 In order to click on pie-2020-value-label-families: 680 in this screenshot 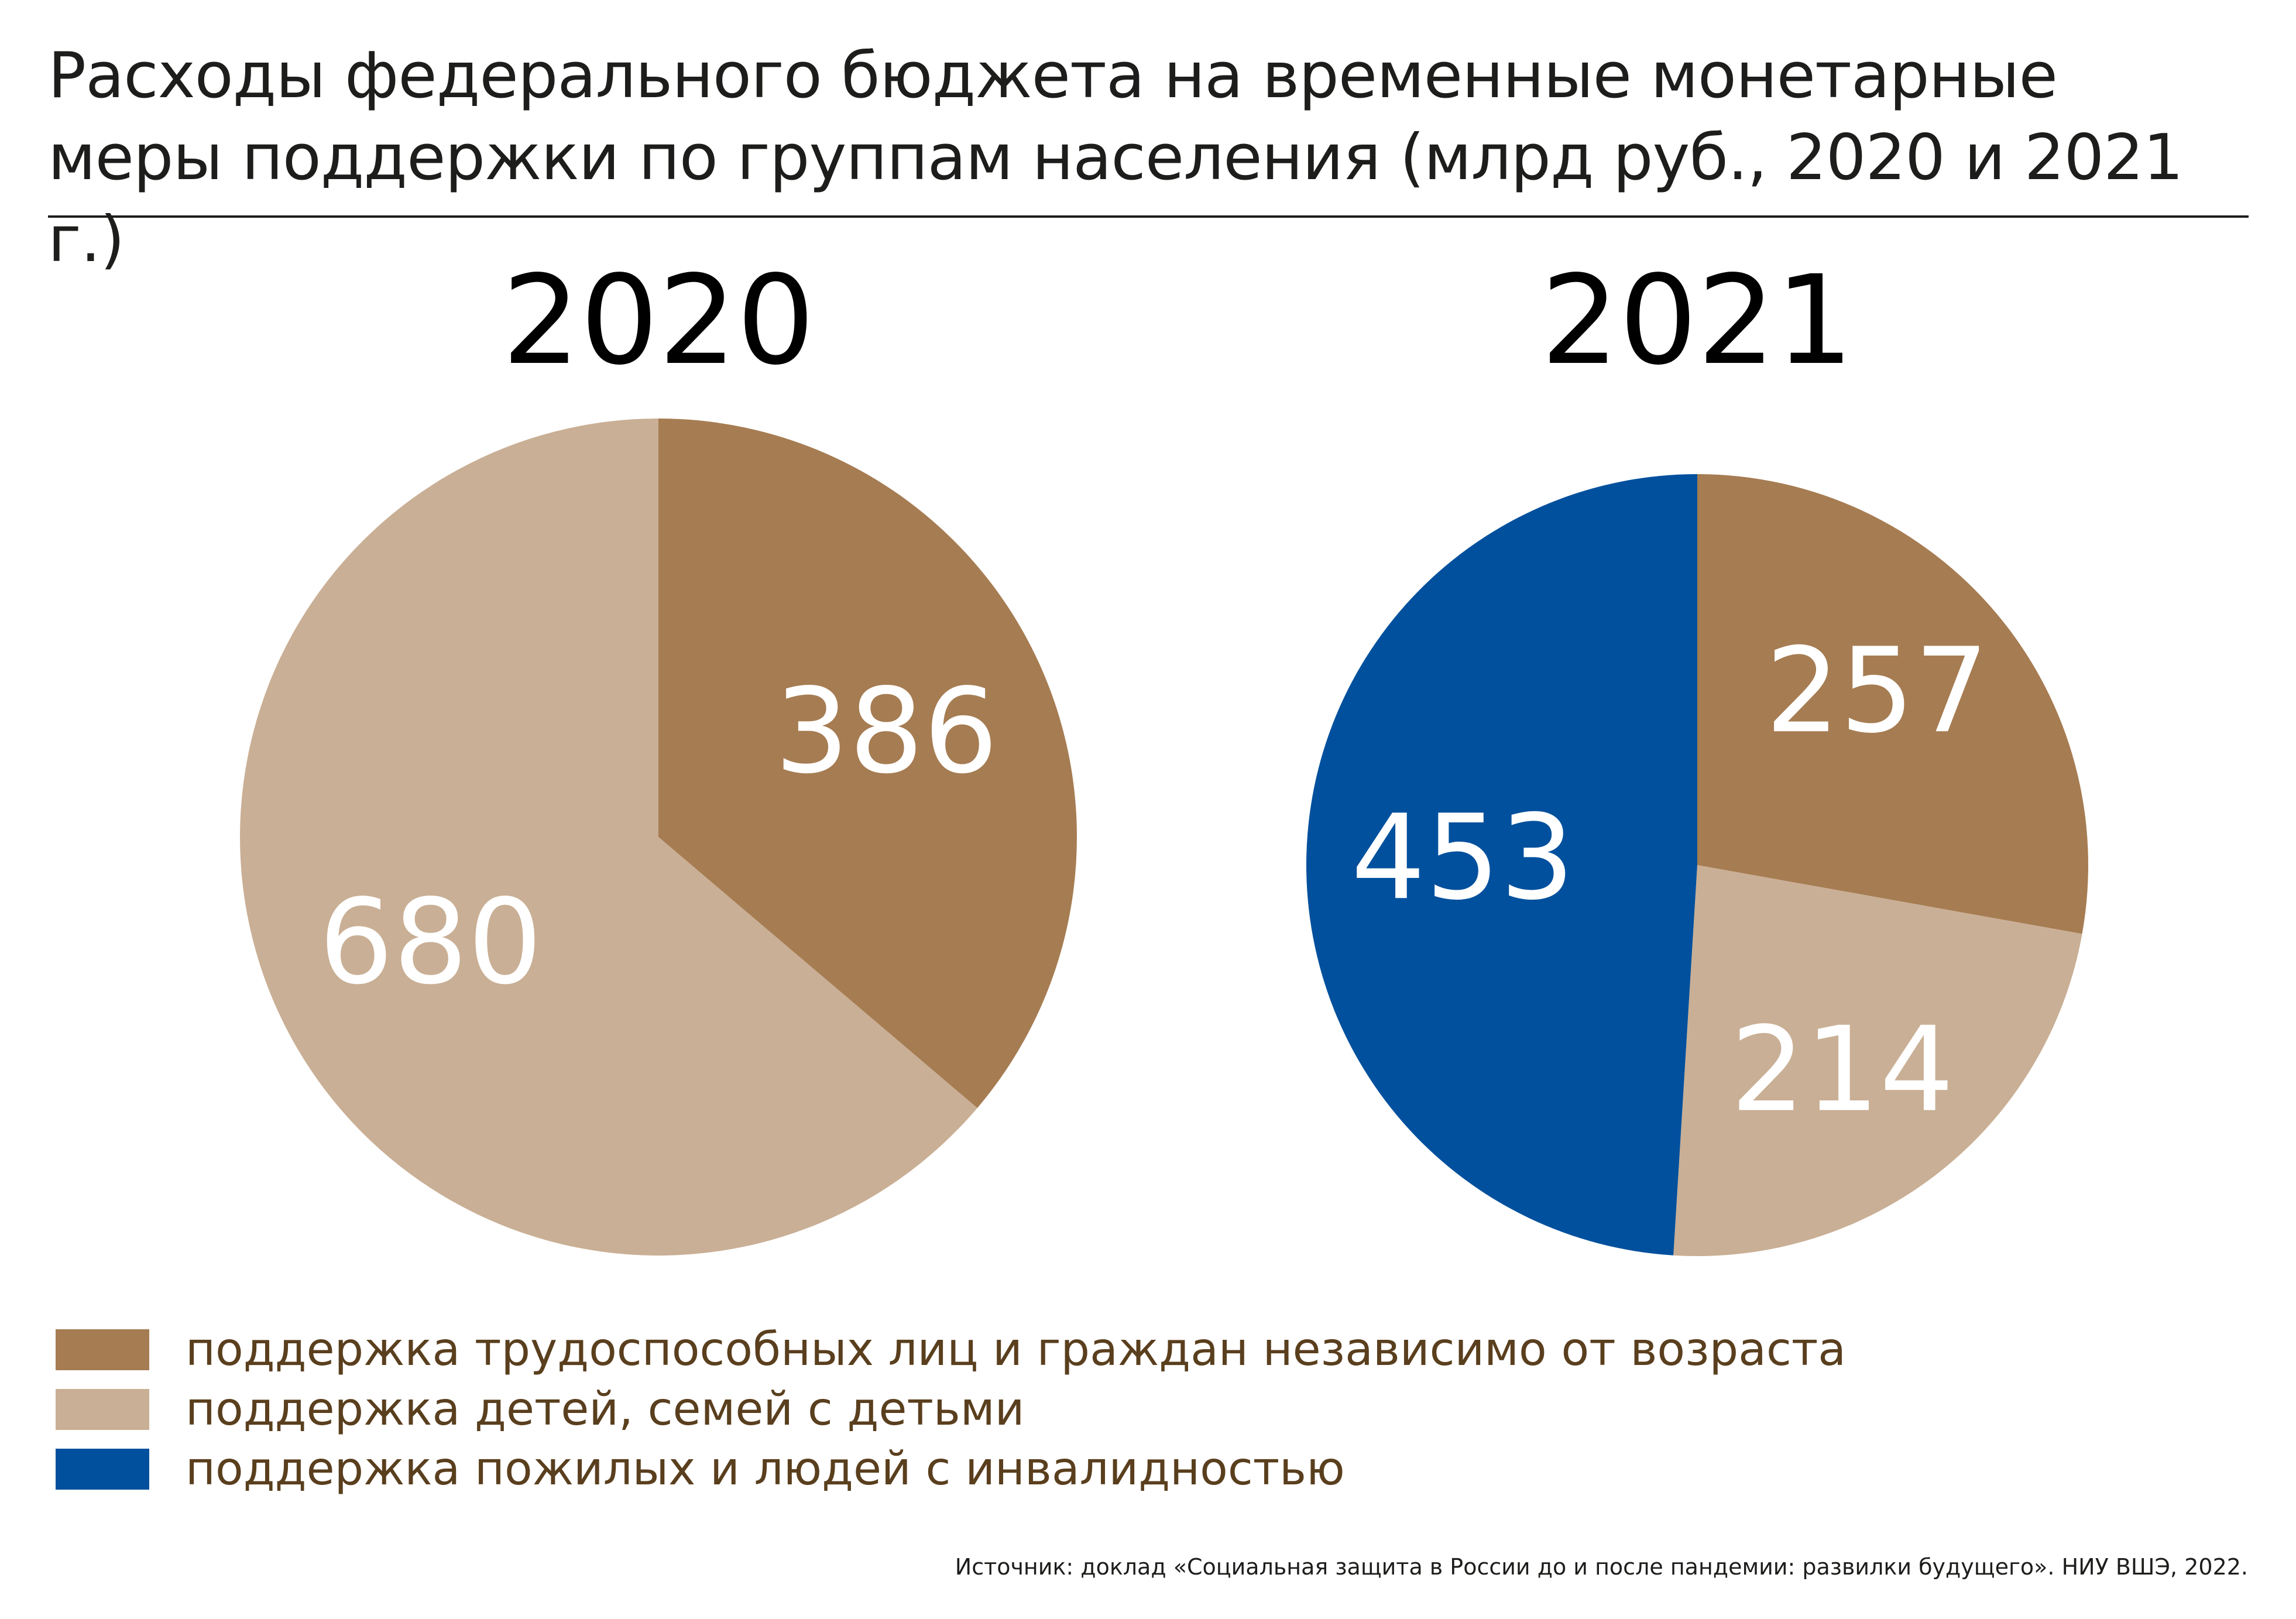, I will do `click(431, 942)`.